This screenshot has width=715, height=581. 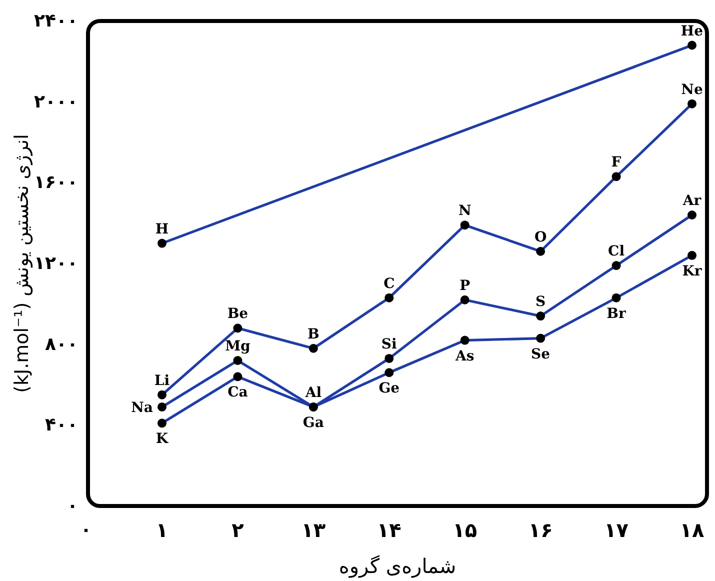 I want to click on y-tick-label: ۲۰۰۰, so click(x=56, y=101).